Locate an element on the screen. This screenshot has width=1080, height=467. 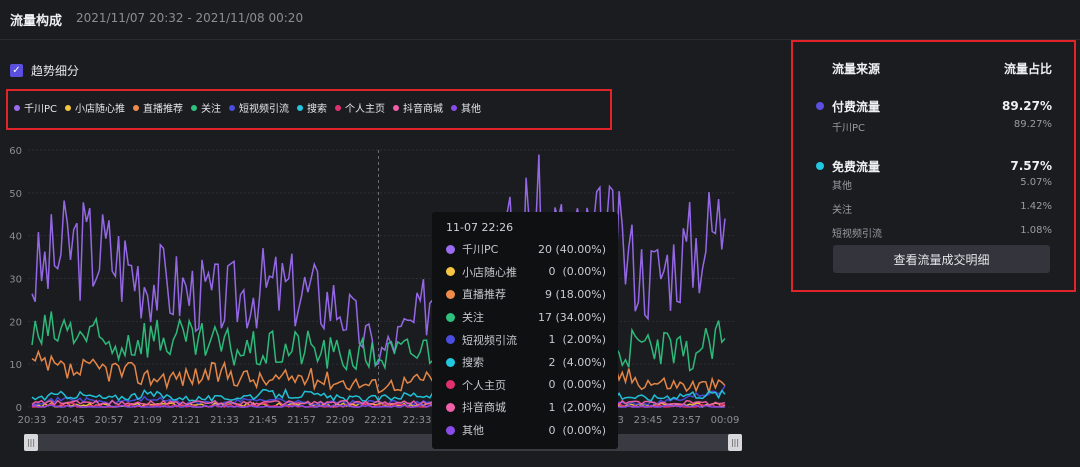
tooltip-row: 抖音商城 1 (2.00%) is located at coordinates (526, 407).